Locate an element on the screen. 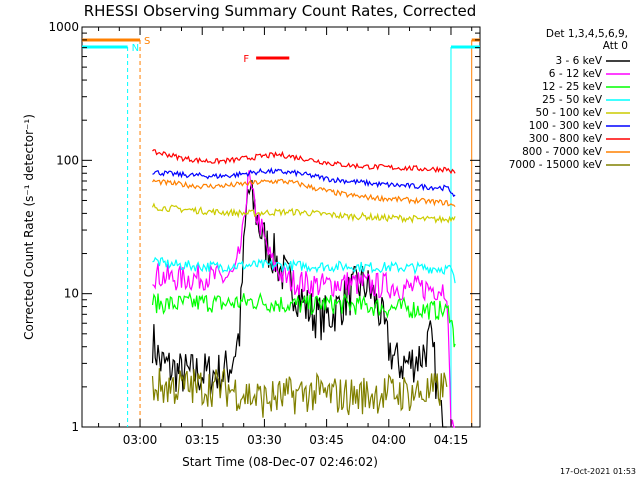 Image resolution: width=640 pixels, height=480 pixels. legend-entry-label: 6 - 12 keV is located at coordinates (576, 74).